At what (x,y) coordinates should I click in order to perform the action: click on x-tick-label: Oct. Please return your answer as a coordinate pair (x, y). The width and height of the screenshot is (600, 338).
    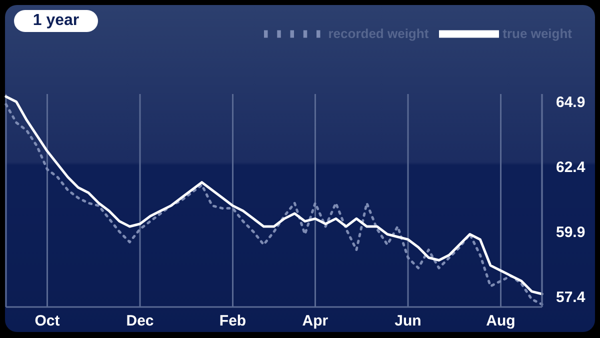
    Looking at the image, I should click on (47, 321).